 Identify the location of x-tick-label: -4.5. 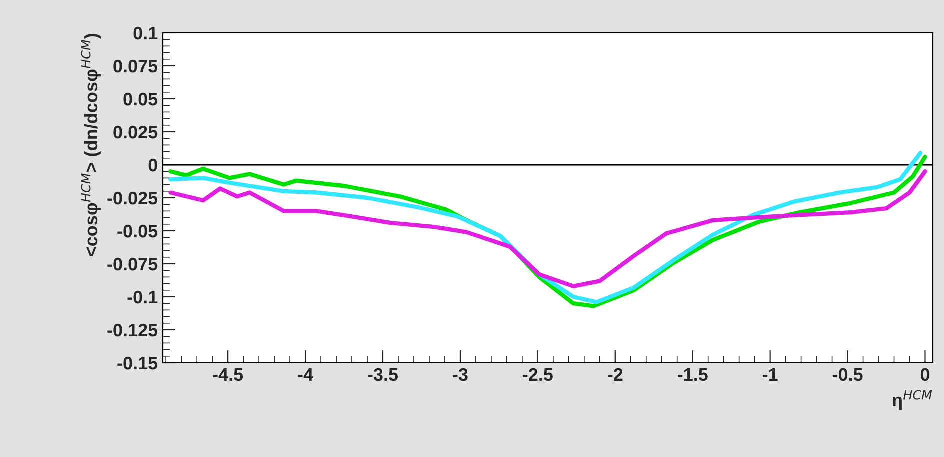
(228, 375).